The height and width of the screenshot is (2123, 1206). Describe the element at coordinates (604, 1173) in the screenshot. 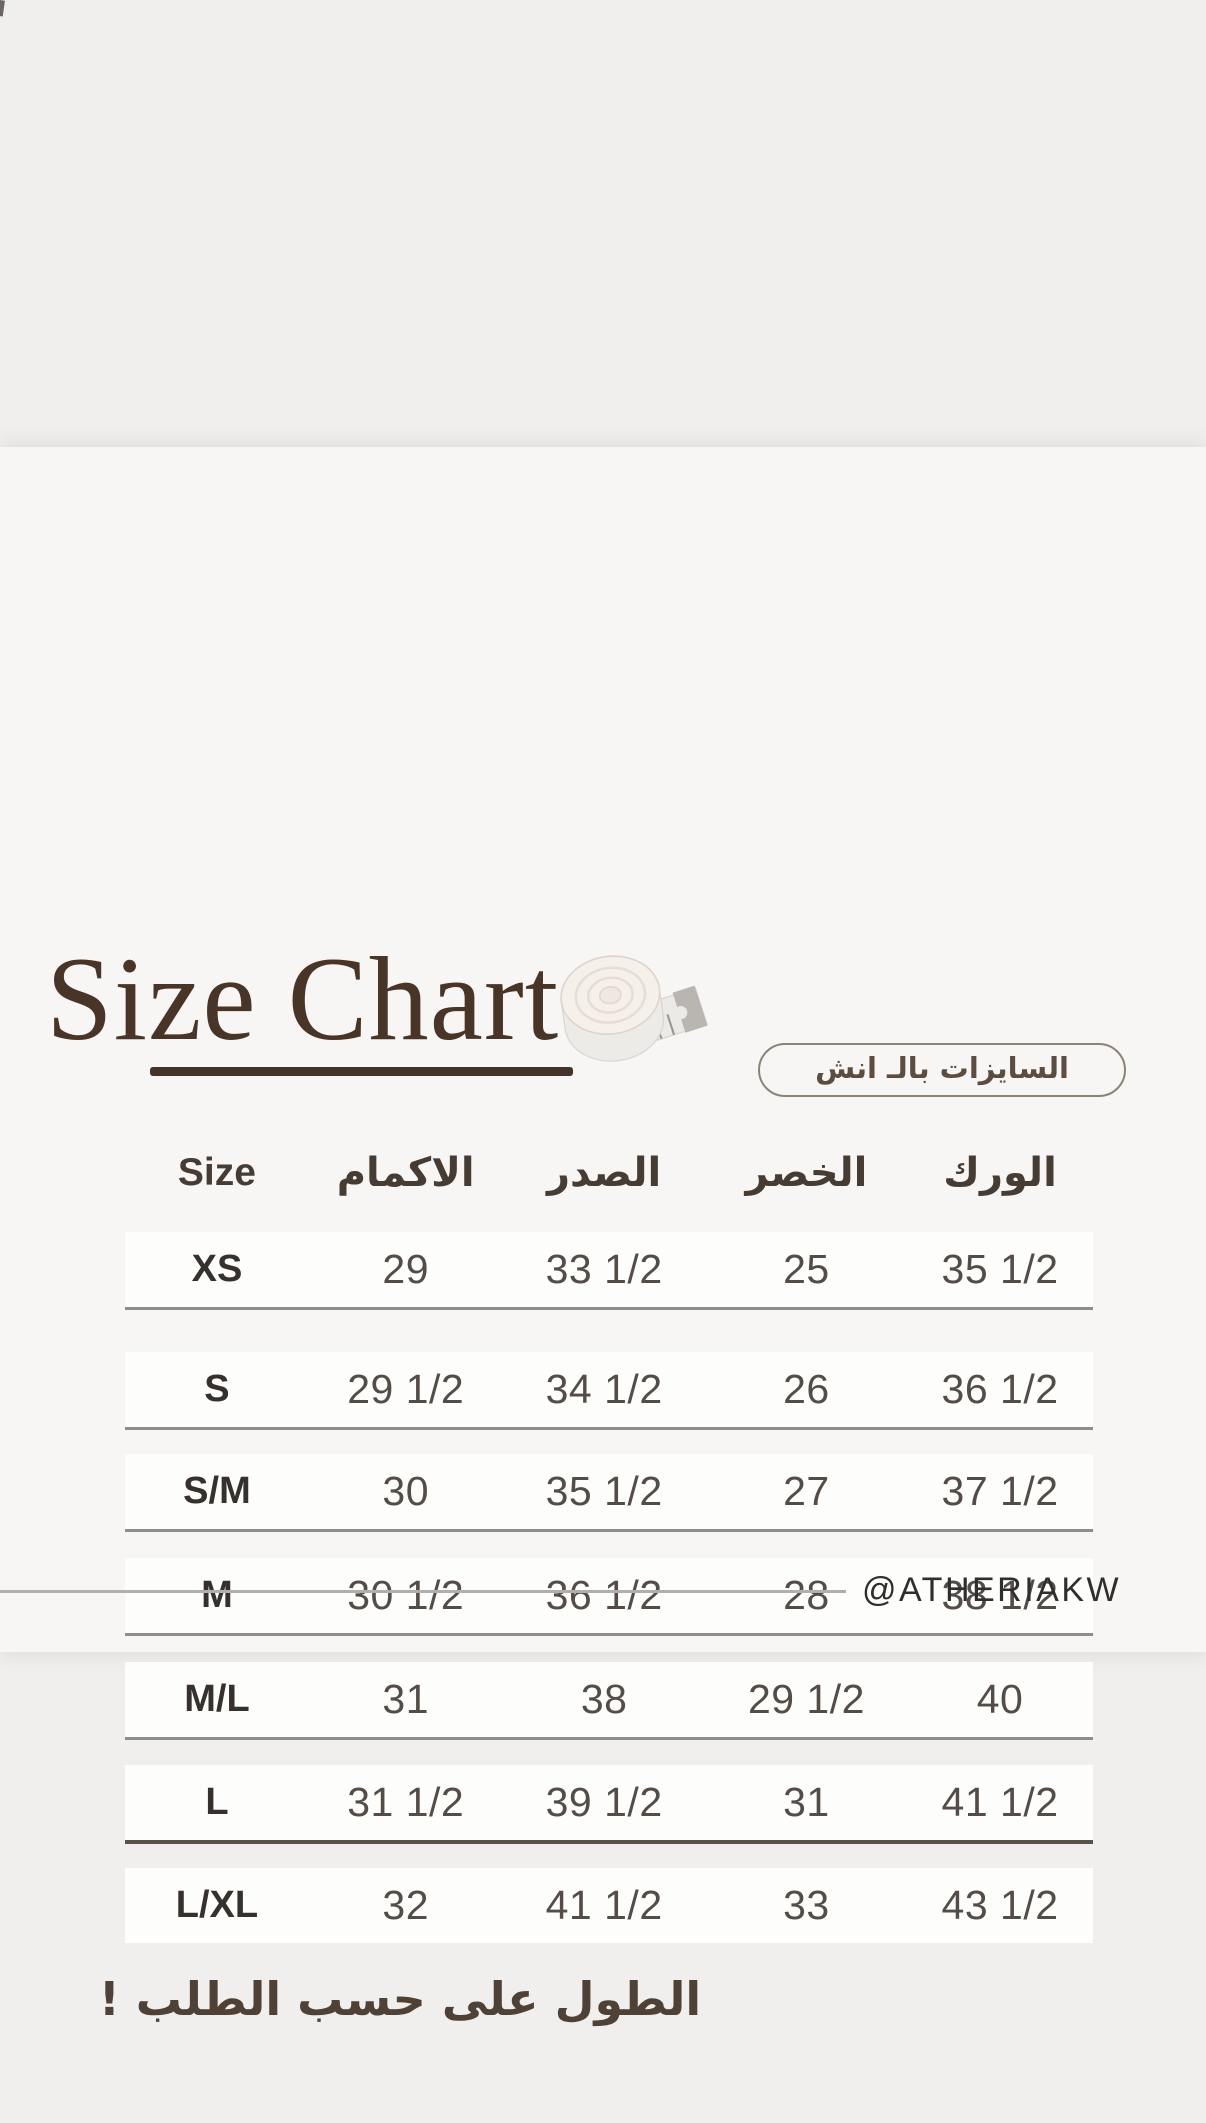

I see `column-header-chest: الصدر` at that location.